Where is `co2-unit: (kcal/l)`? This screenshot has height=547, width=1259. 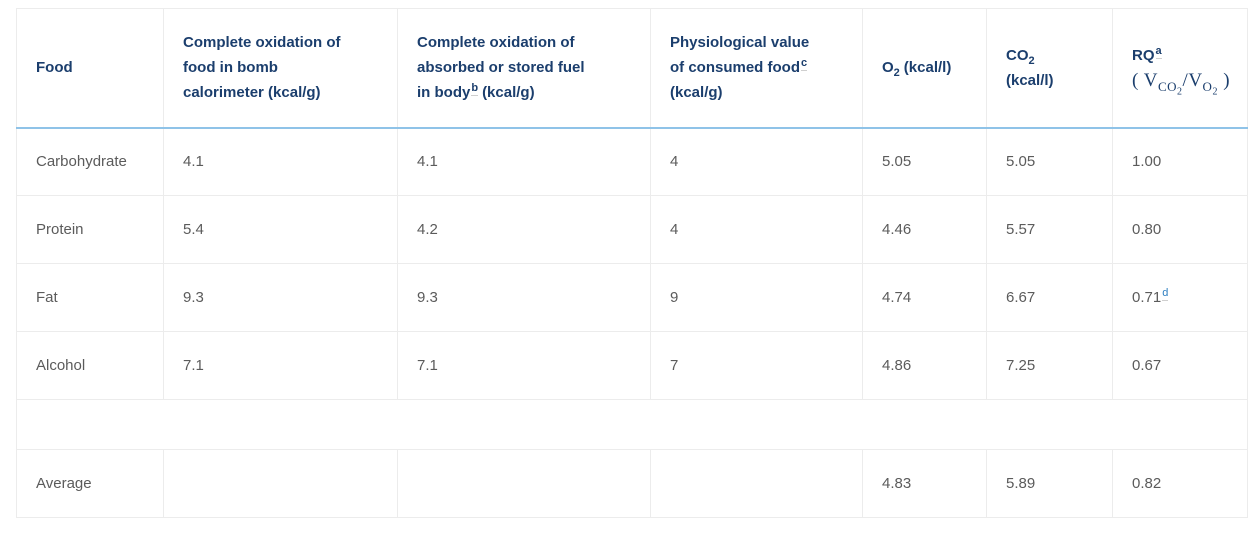
co2-unit: (kcal/l) is located at coordinates (1030, 80).